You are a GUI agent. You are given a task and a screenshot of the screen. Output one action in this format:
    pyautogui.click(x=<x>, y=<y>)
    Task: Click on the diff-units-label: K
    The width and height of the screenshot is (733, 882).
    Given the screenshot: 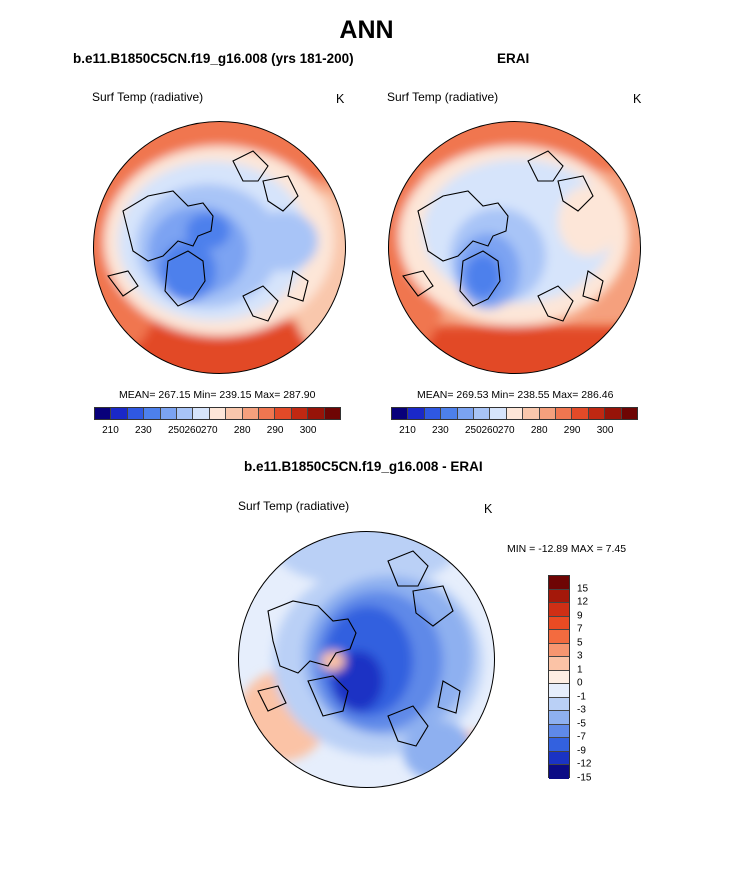 What is the action you would take?
    pyautogui.click(x=488, y=509)
    